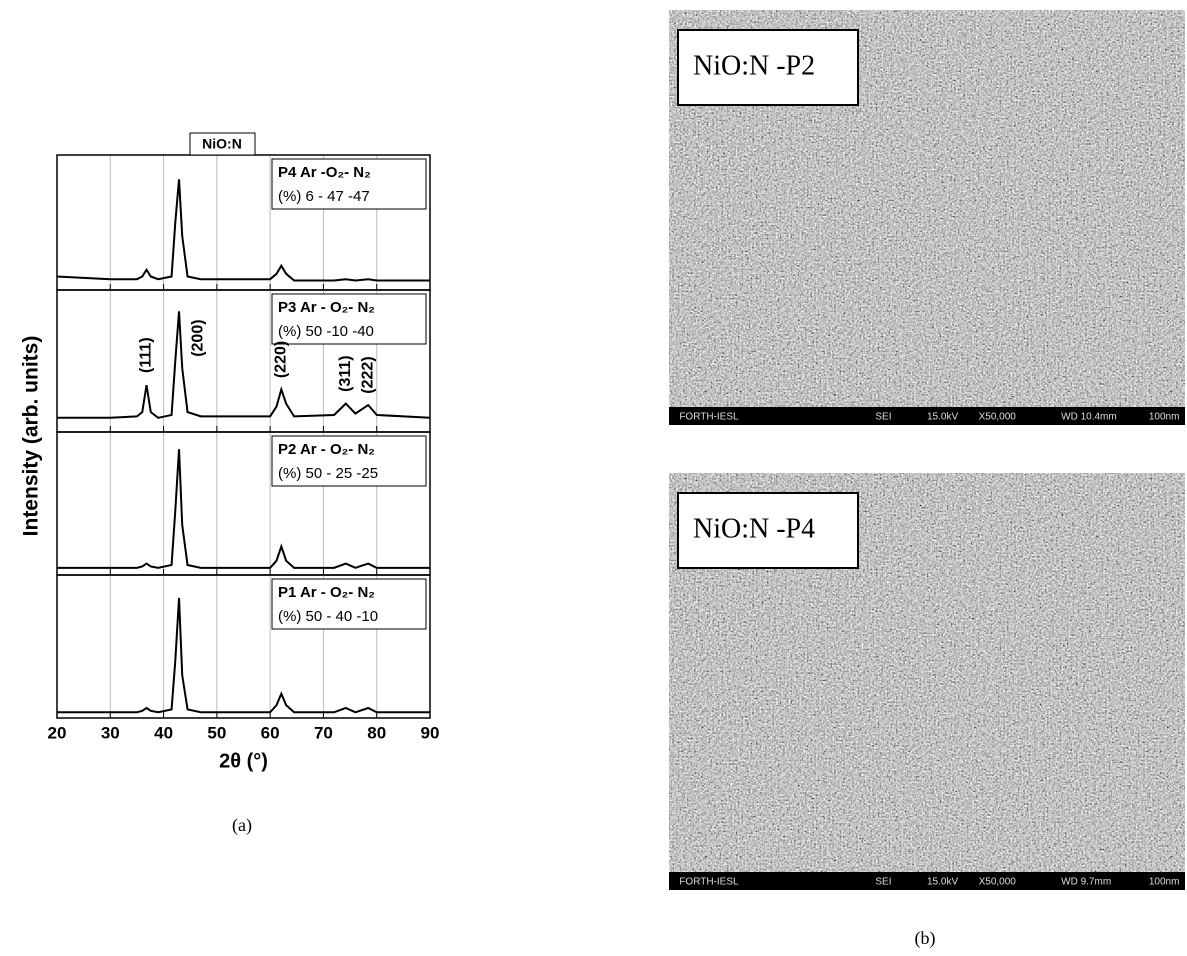  I want to click on caption: (a), so click(242, 825).